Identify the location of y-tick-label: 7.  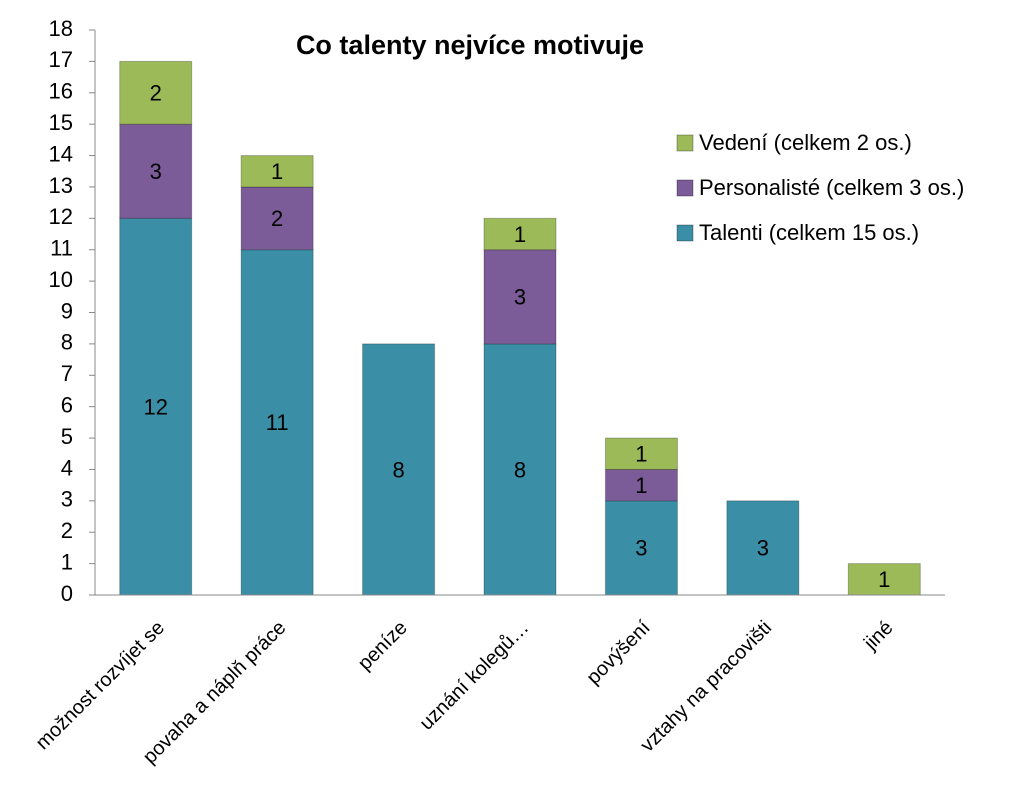
(67, 373).